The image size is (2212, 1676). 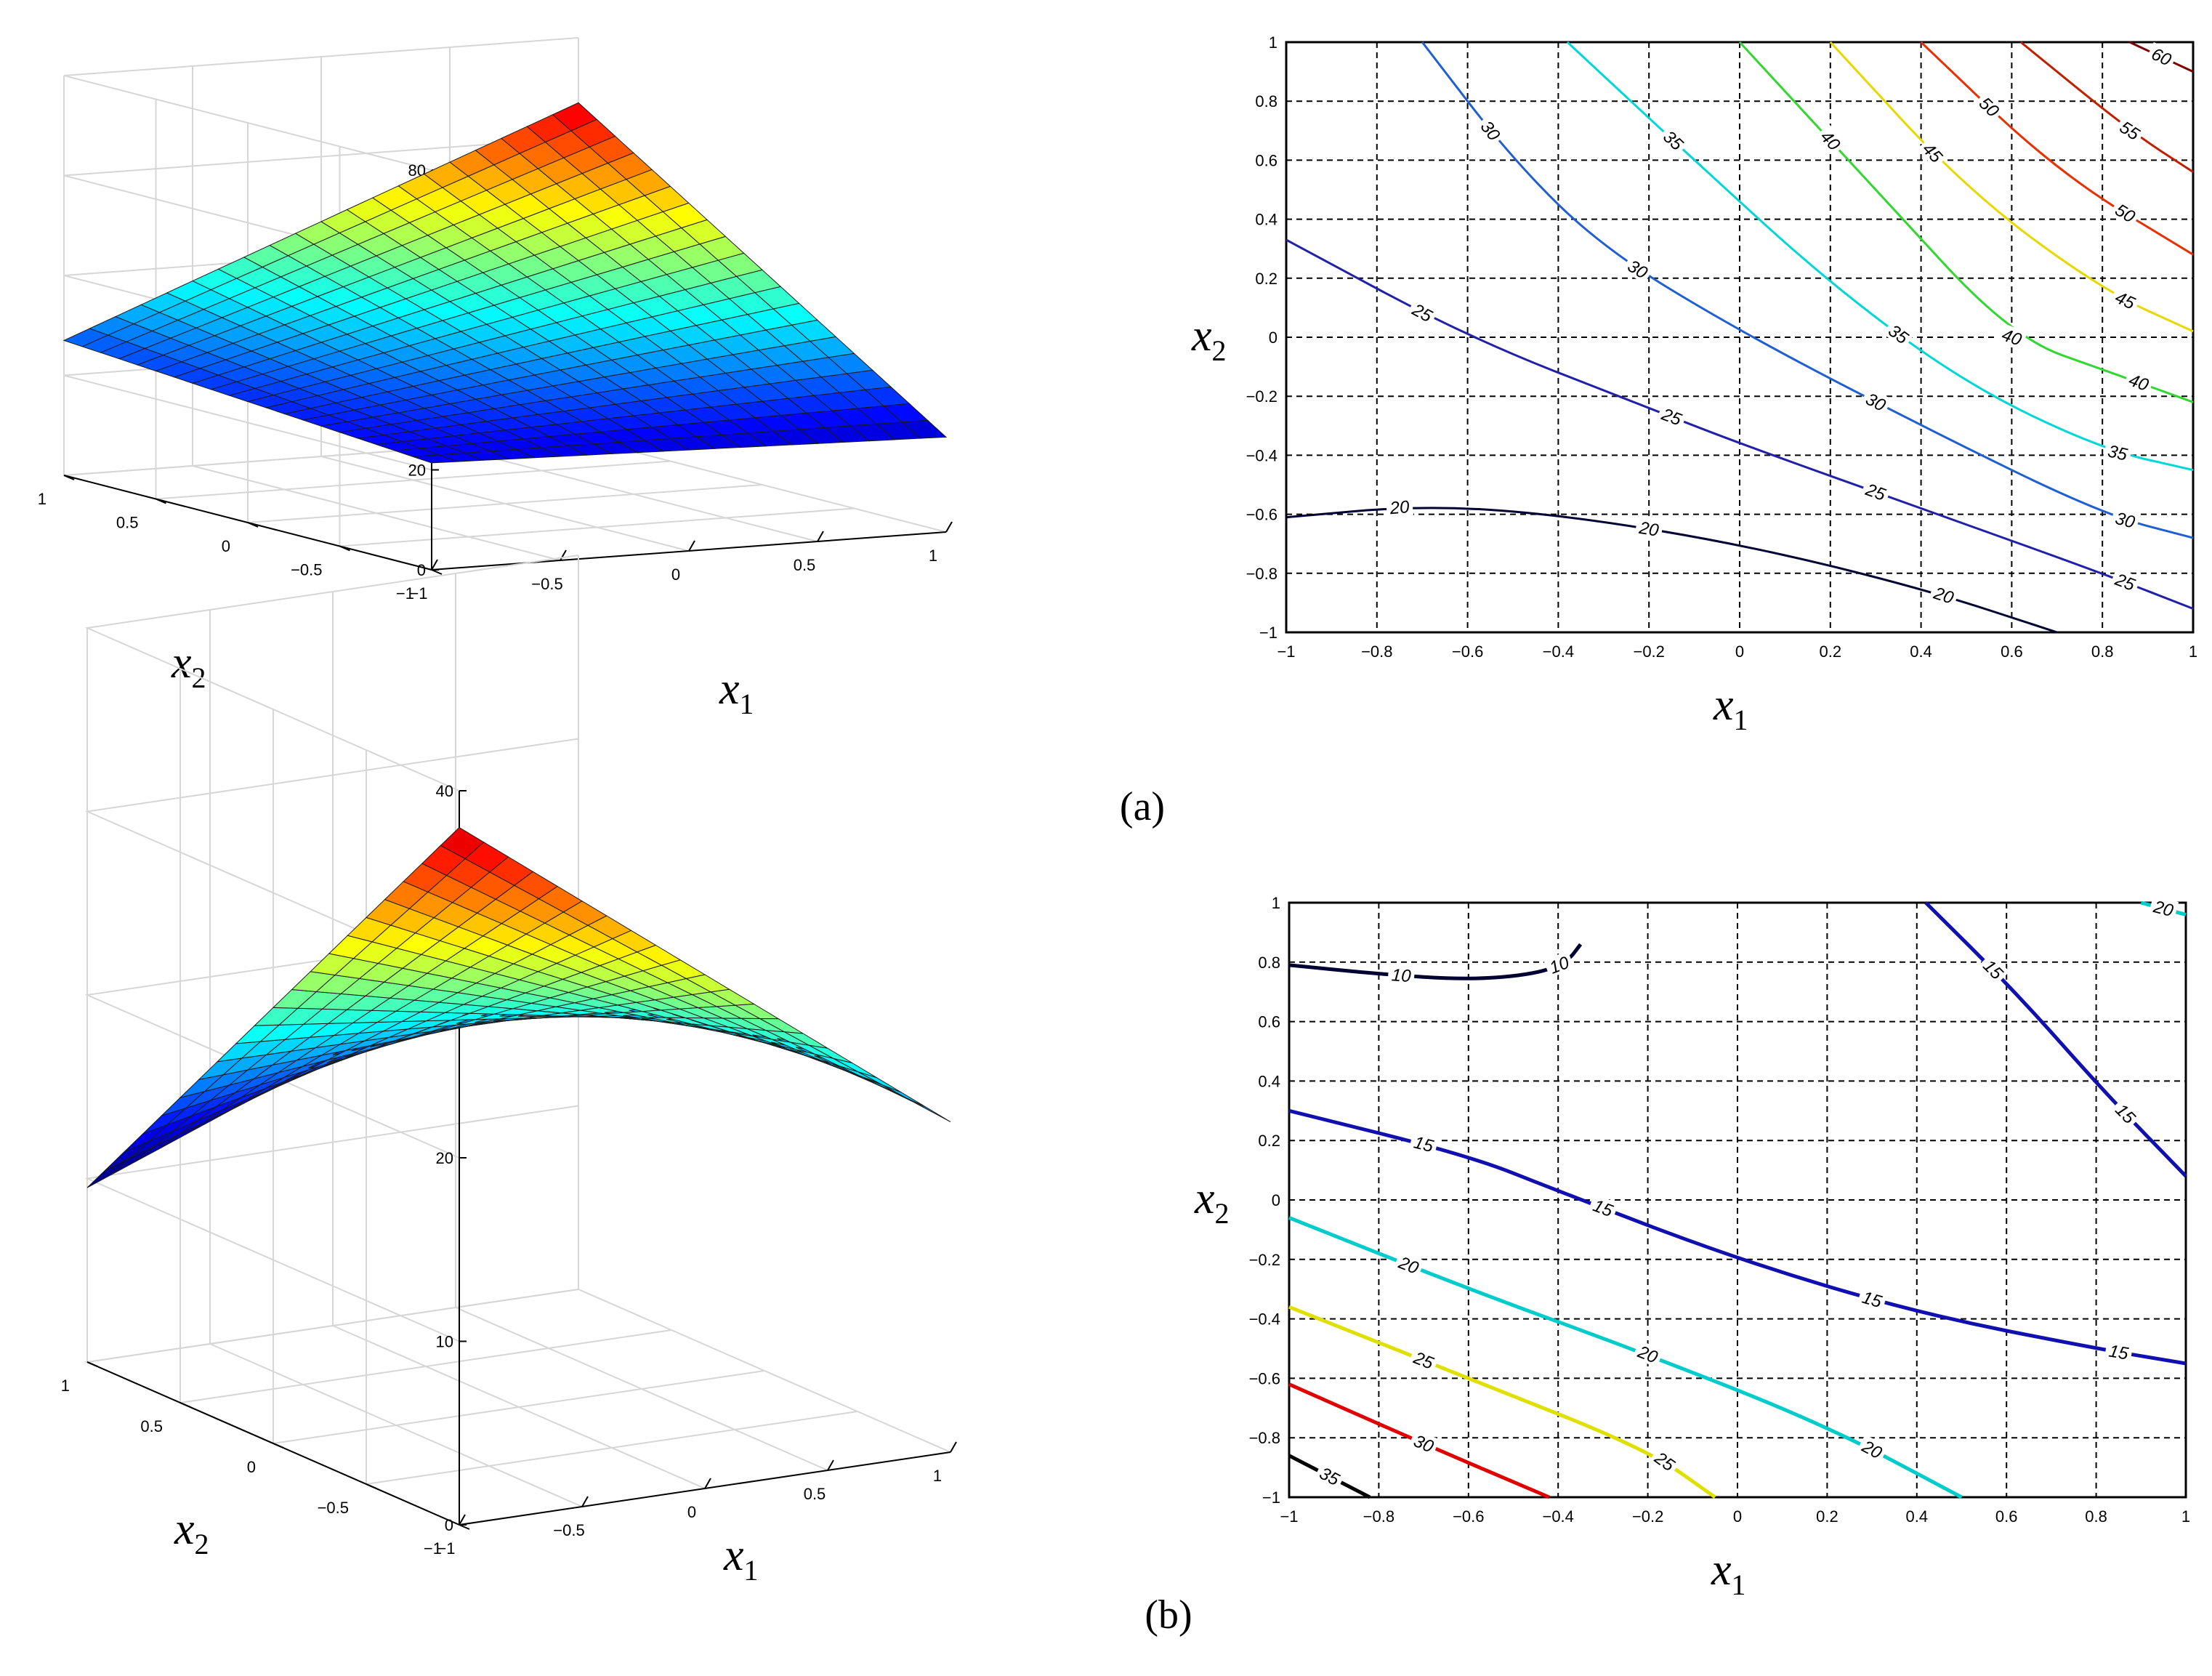 What do you see at coordinates (1266, 279) in the screenshot?
I see `x2-tick-label: 0.2` at bounding box center [1266, 279].